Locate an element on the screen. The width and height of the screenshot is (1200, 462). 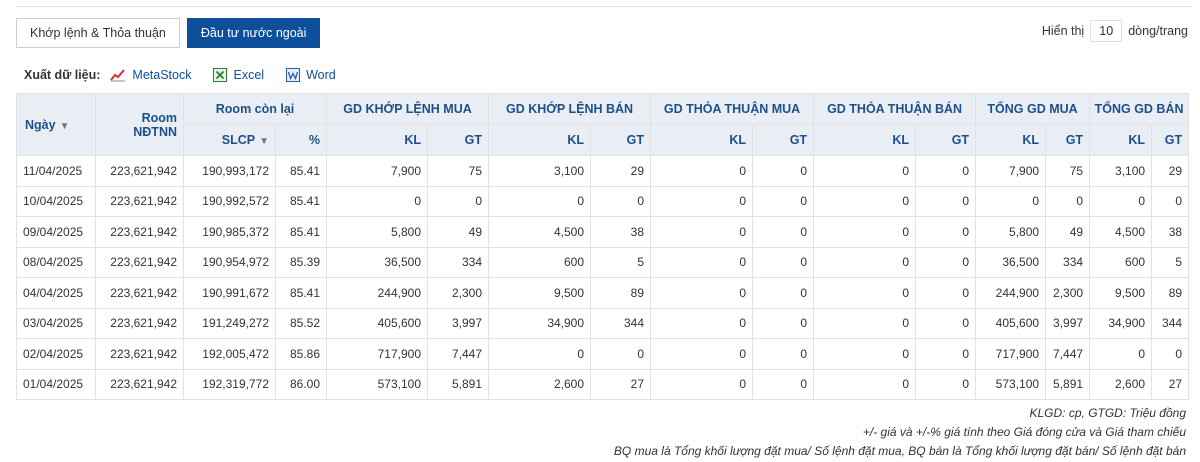
tab-matched-and-negotiated: Khớp lệnh & Thỏa thuận is located at coordinates (98, 33).